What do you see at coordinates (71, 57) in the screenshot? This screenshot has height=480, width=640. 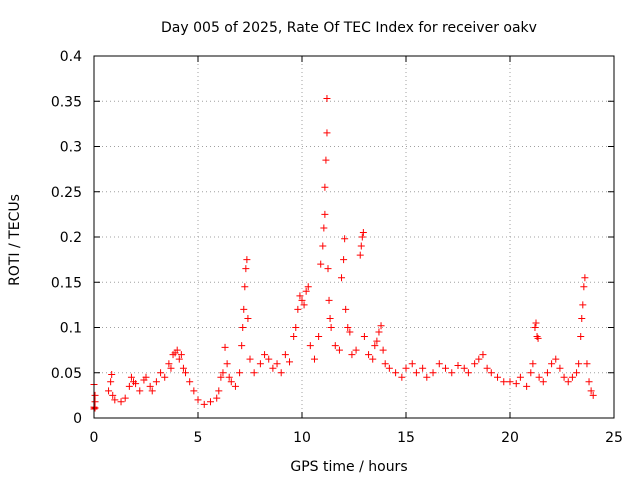 I see `y-tick-label: 0.4` at bounding box center [71, 57].